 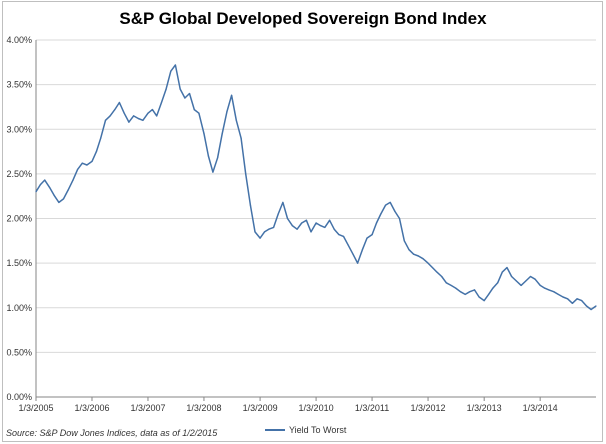 I want to click on y-tick-label: 0.00%, so click(x=19, y=397).